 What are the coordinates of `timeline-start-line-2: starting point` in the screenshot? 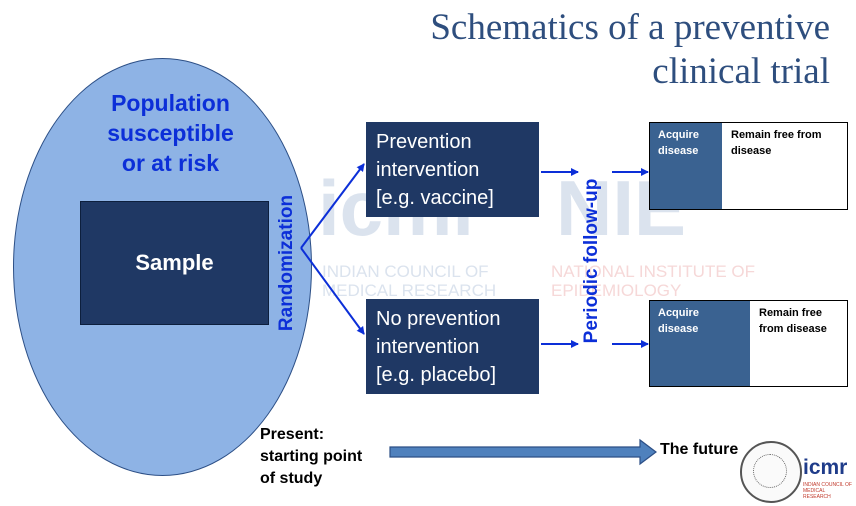 It's located at (311, 456).